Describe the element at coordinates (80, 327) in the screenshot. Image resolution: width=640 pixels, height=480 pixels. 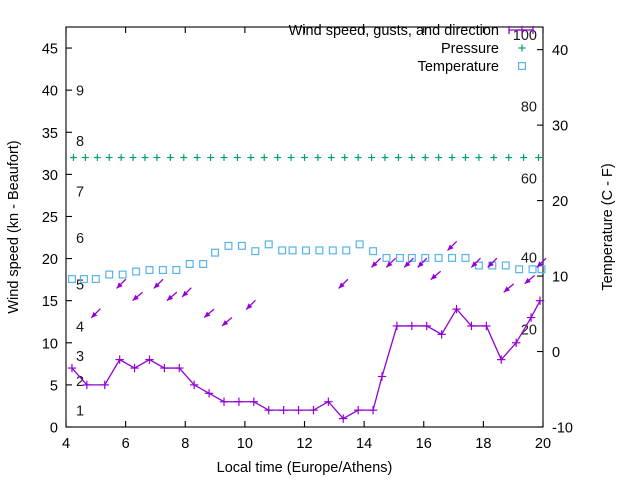
I see `beaufort-label: 4` at that location.